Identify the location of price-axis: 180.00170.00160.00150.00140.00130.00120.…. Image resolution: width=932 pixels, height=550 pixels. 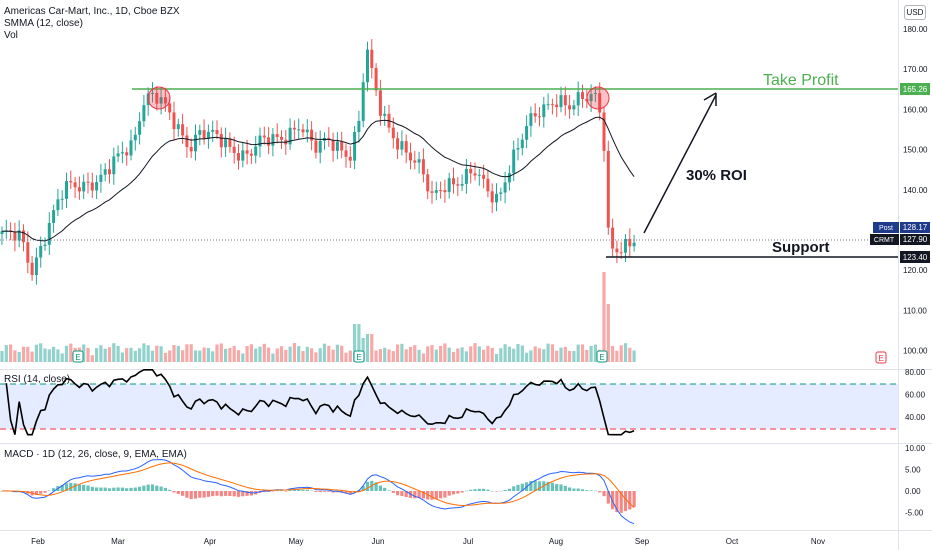
(915, 190).